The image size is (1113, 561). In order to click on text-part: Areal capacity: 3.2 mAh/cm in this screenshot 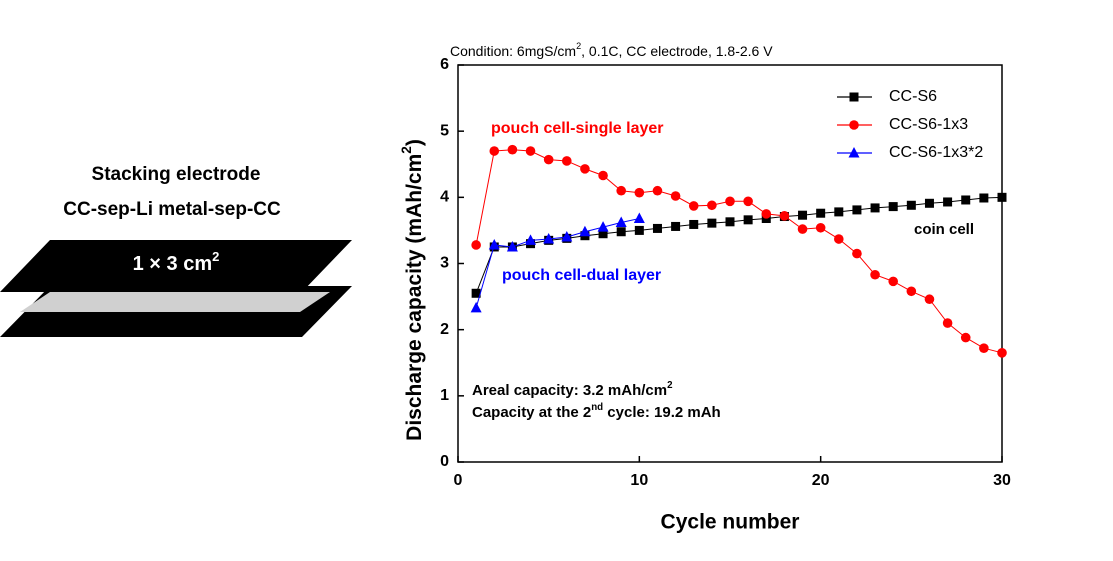, I will do `click(569, 390)`.